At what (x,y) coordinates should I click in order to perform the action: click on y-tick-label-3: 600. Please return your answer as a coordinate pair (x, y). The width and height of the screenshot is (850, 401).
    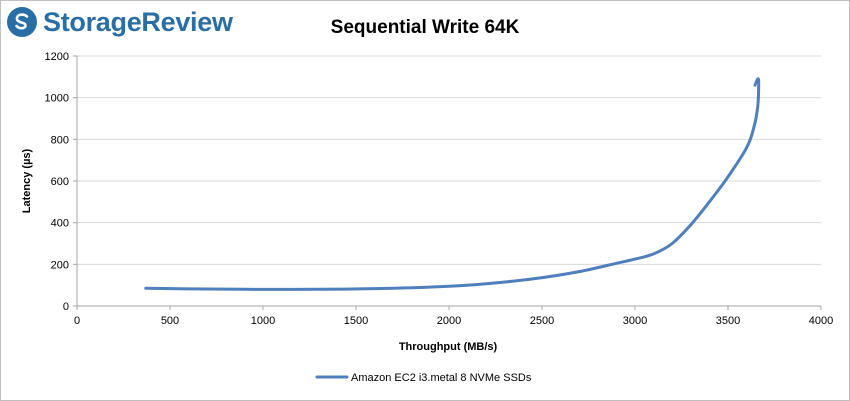
    Looking at the image, I should click on (60, 182).